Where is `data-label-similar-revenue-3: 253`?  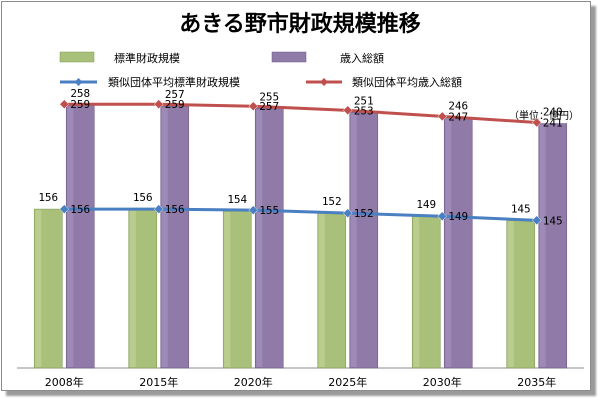 data-label-similar-revenue-3: 253 is located at coordinates (364, 110).